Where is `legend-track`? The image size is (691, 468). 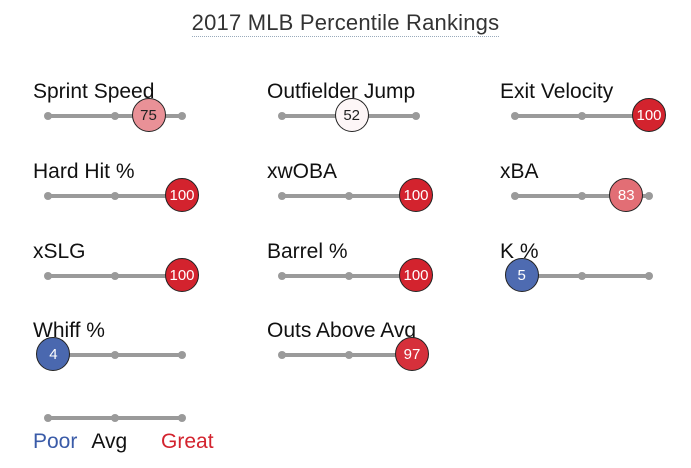 legend-track is located at coordinates (115, 418).